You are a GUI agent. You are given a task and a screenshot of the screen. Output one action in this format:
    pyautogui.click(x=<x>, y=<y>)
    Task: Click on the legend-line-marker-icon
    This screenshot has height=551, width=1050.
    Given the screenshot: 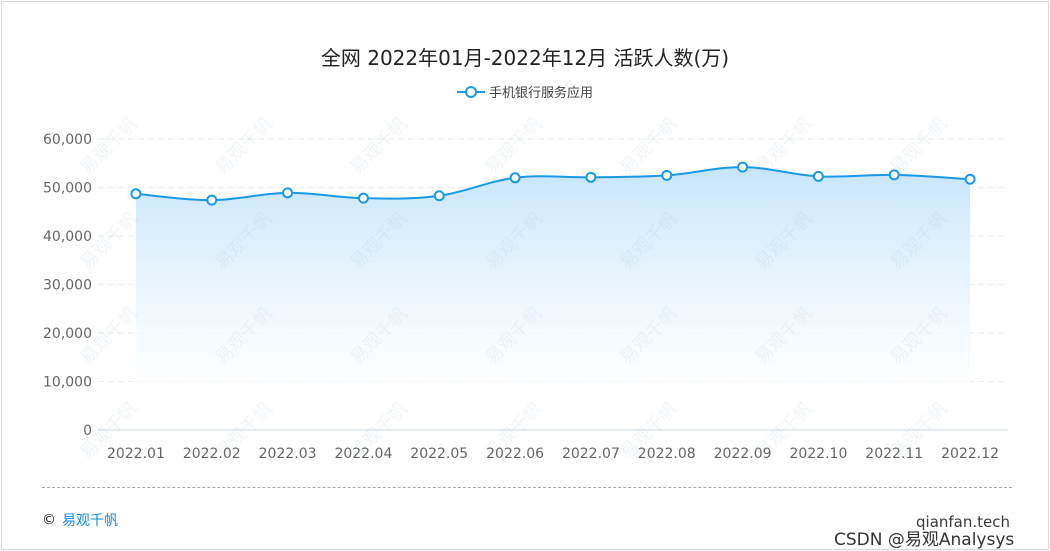 What is the action you would take?
    pyautogui.click(x=470, y=91)
    